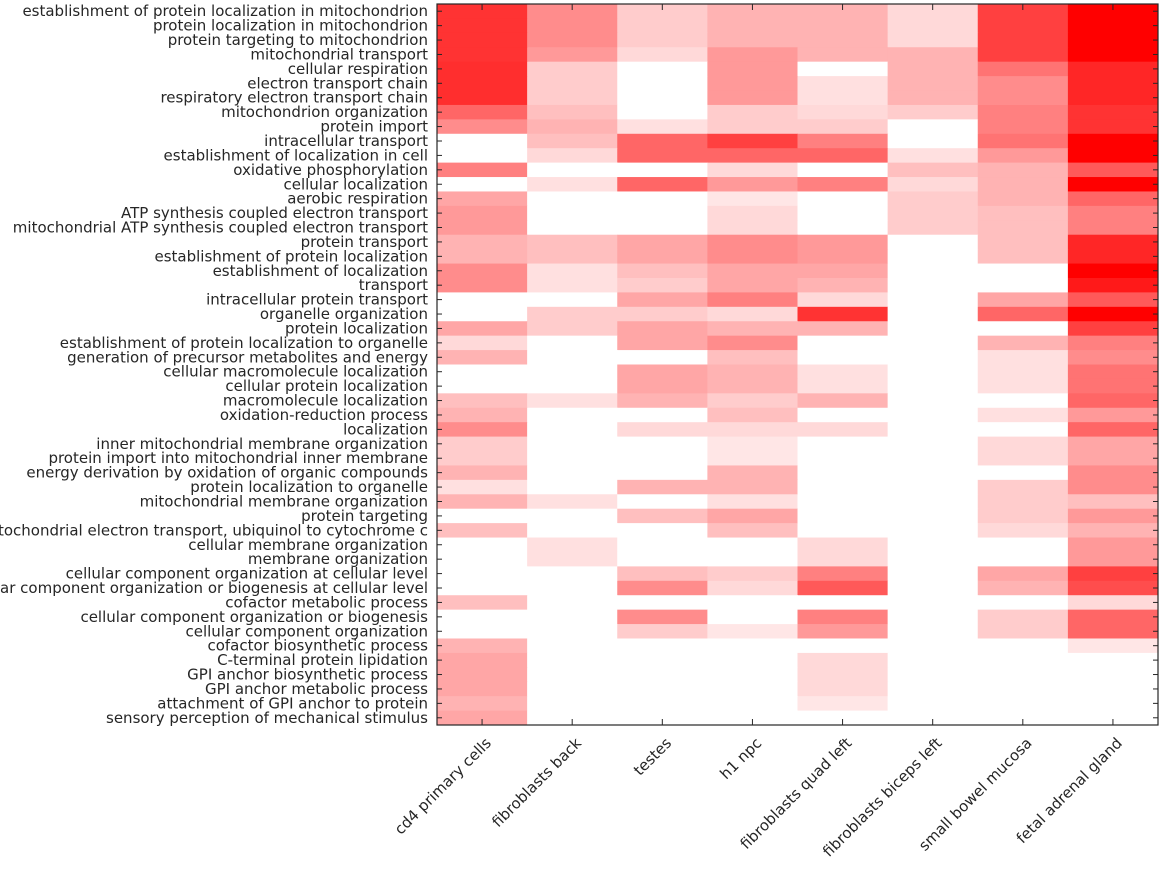  What do you see at coordinates (307, 675) in the screenshot?
I see `row-label: GPI anchor biosynthetic process` at bounding box center [307, 675].